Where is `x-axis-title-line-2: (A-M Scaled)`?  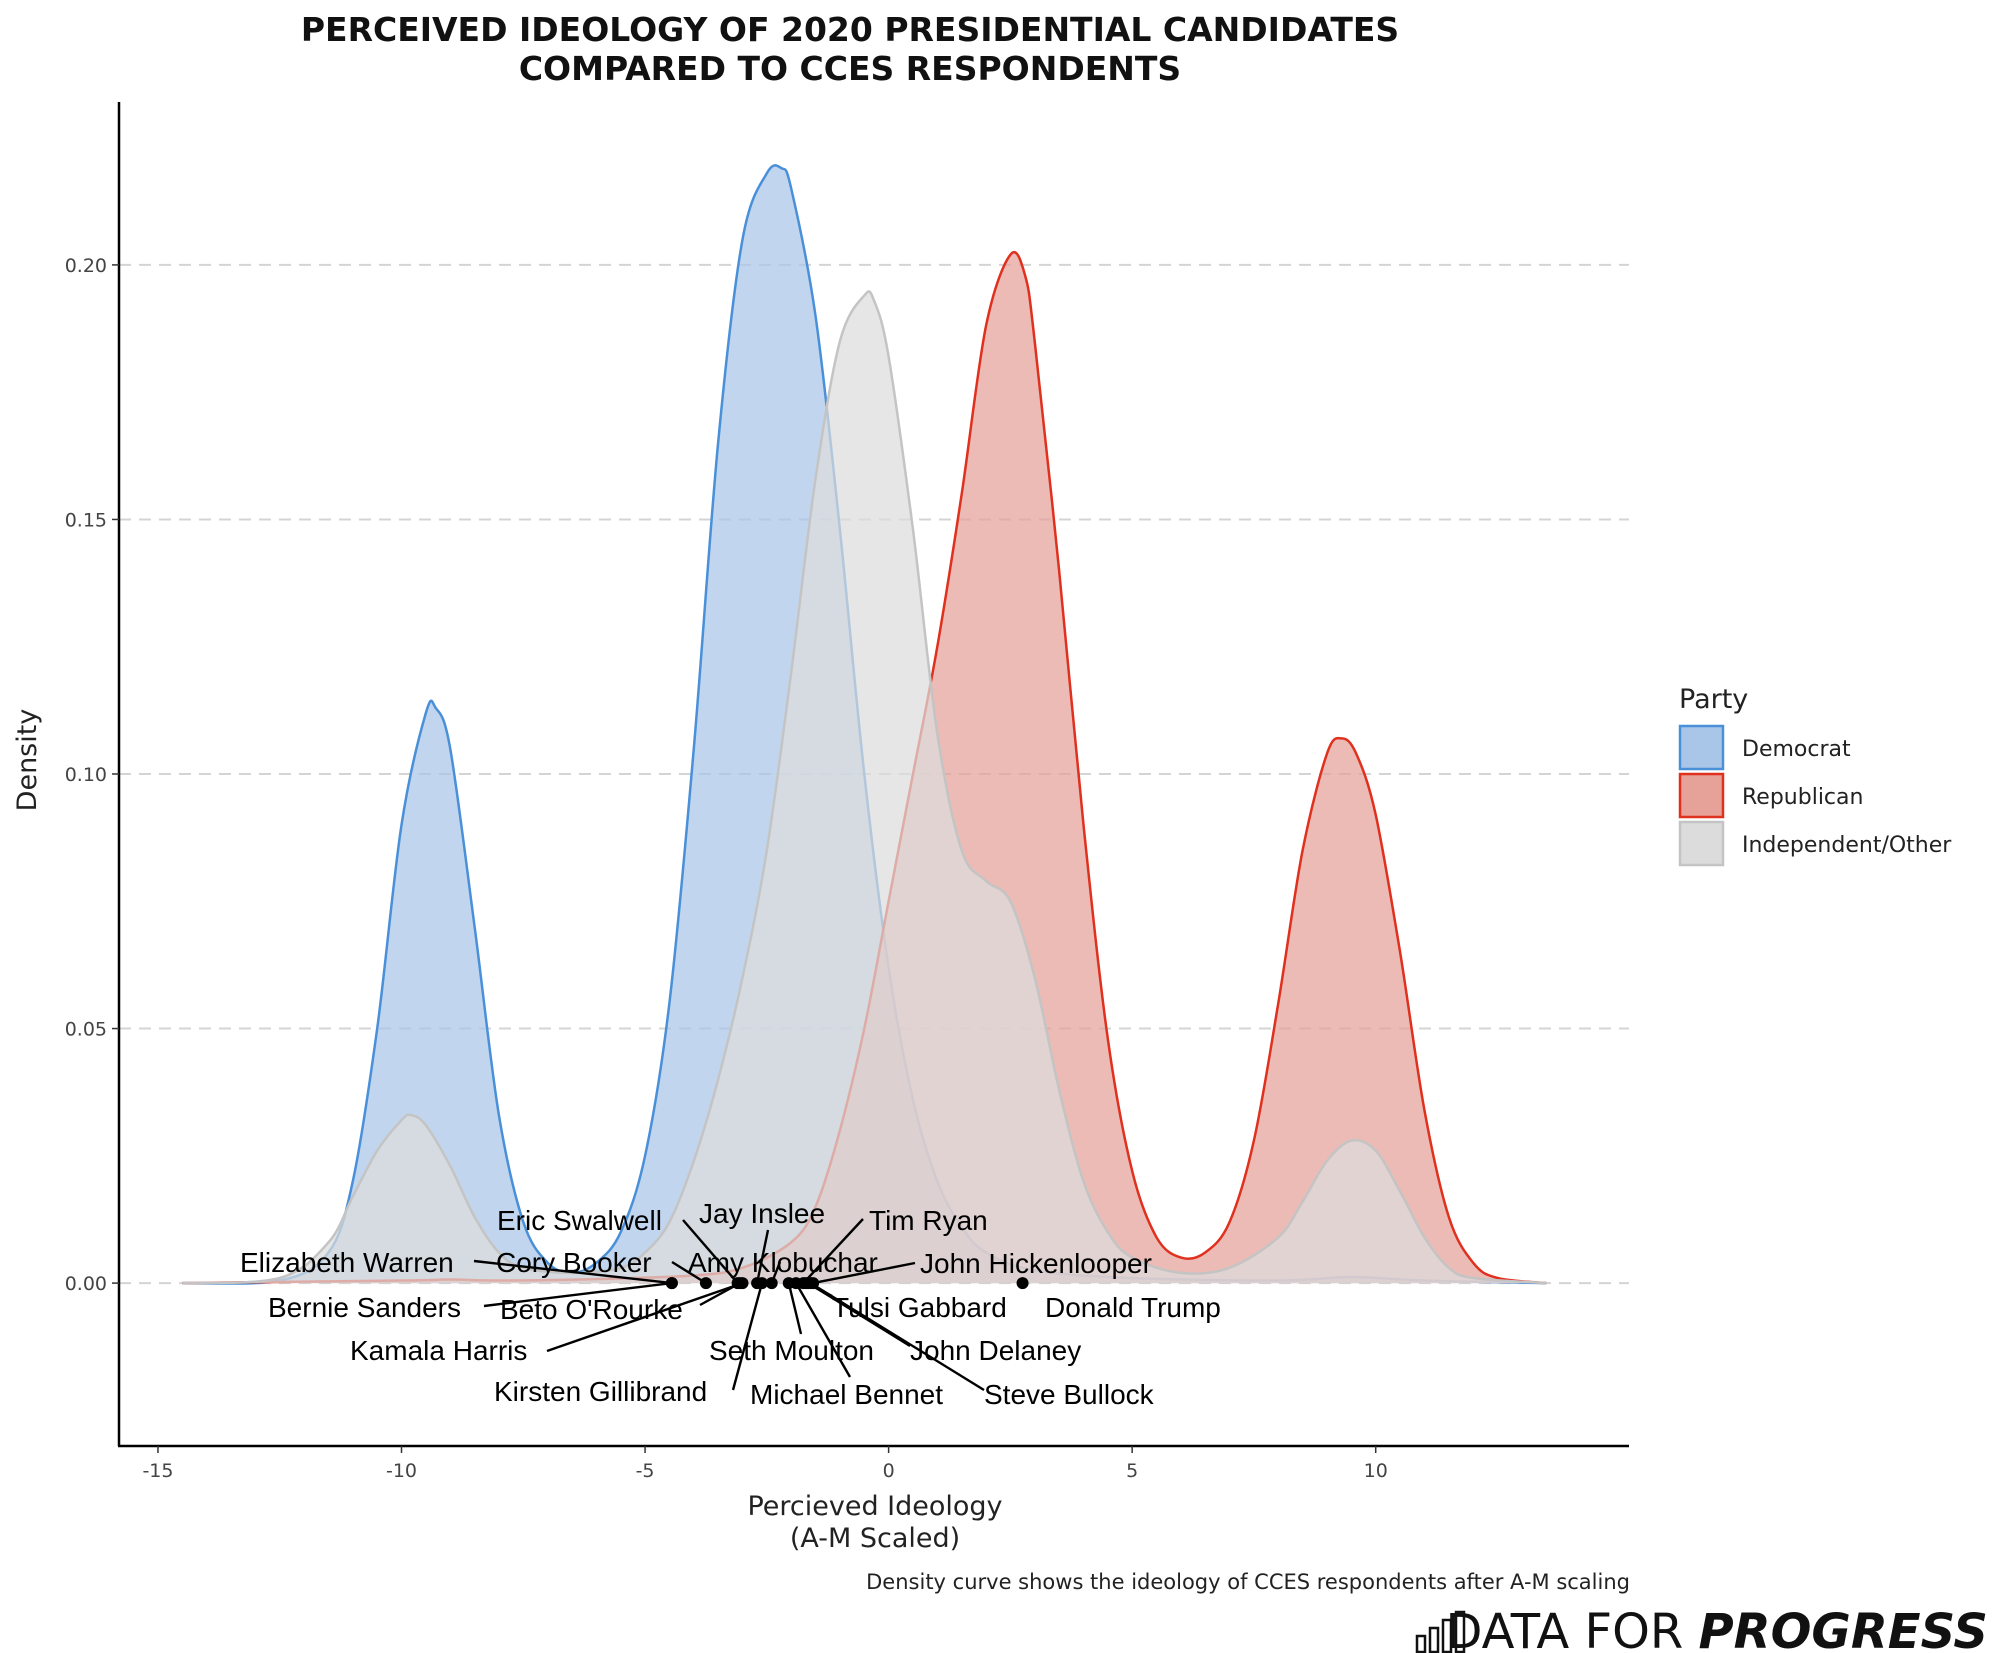 x-axis-title-line-2: (A-M Scaled) is located at coordinates (875, 1538).